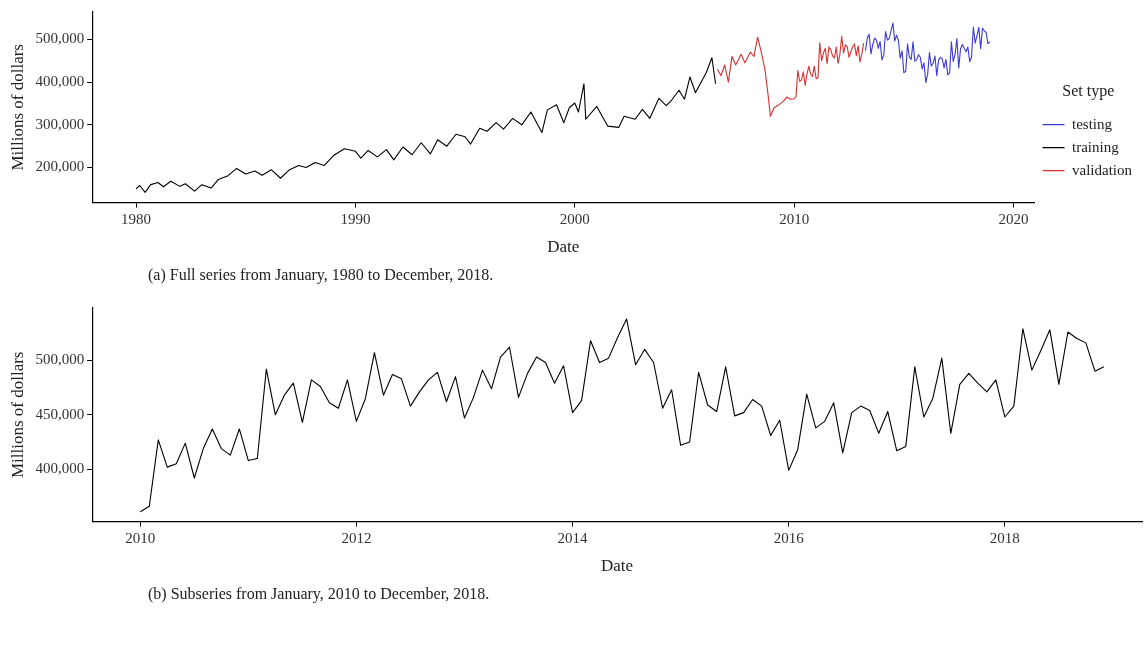  What do you see at coordinates (789, 537) in the screenshot?
I see `x-tick-label: 2016` at bounding box center [789, 537].